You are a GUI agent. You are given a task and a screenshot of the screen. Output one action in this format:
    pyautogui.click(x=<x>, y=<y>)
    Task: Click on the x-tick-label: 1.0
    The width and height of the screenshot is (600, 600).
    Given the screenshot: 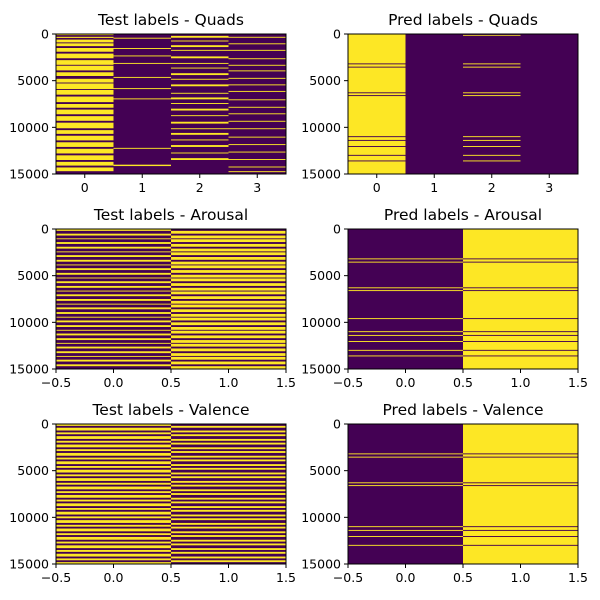 What is the action you would take?
    pyautogui.click(x=229, y=577)
    